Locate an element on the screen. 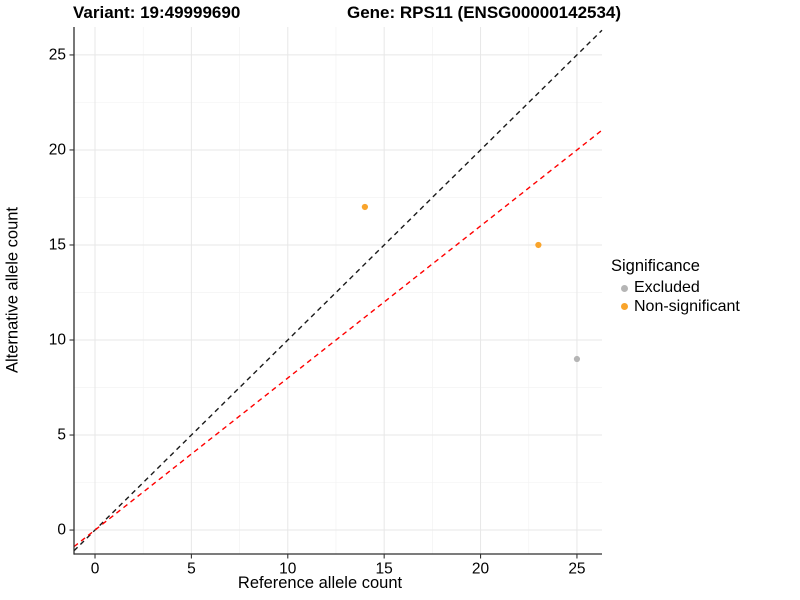 This screenshot has width=800, height=600. x-tick-label: 15 is located at coordinates (384, 568).